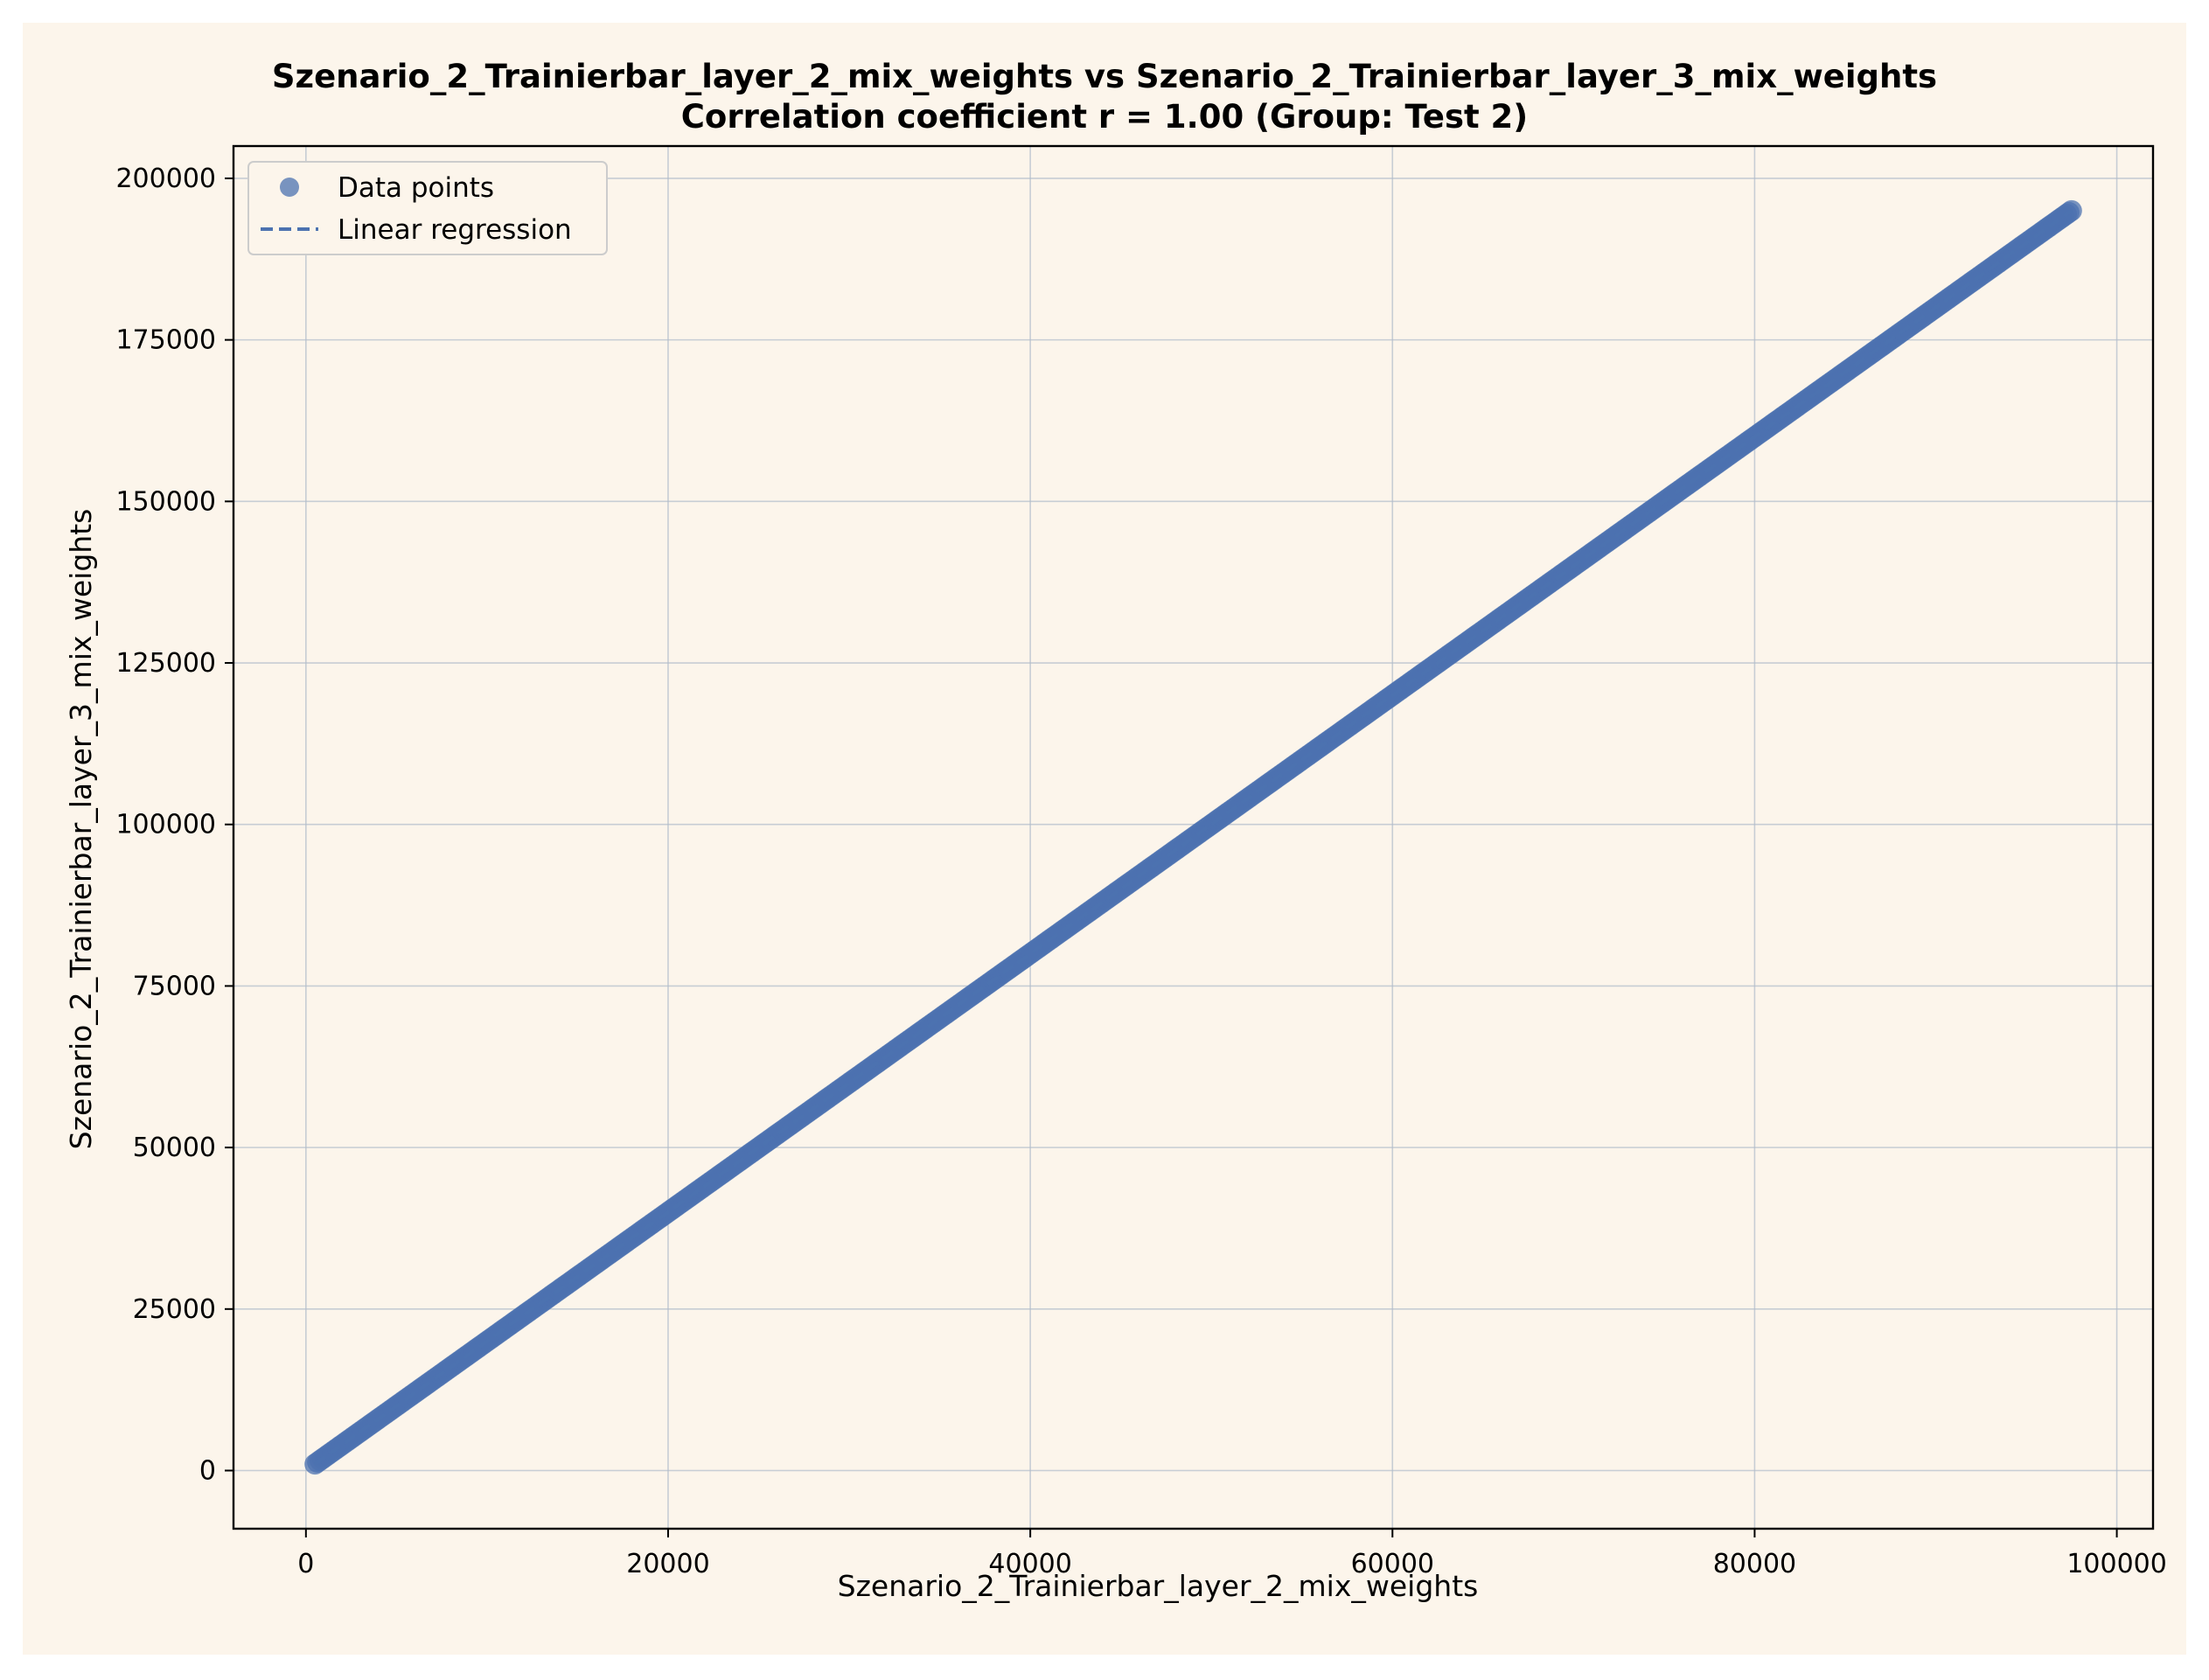  Describe the element at coordinates (2116, 1564) in the screenshot. I see `x-tick-label: 100000` at that location.